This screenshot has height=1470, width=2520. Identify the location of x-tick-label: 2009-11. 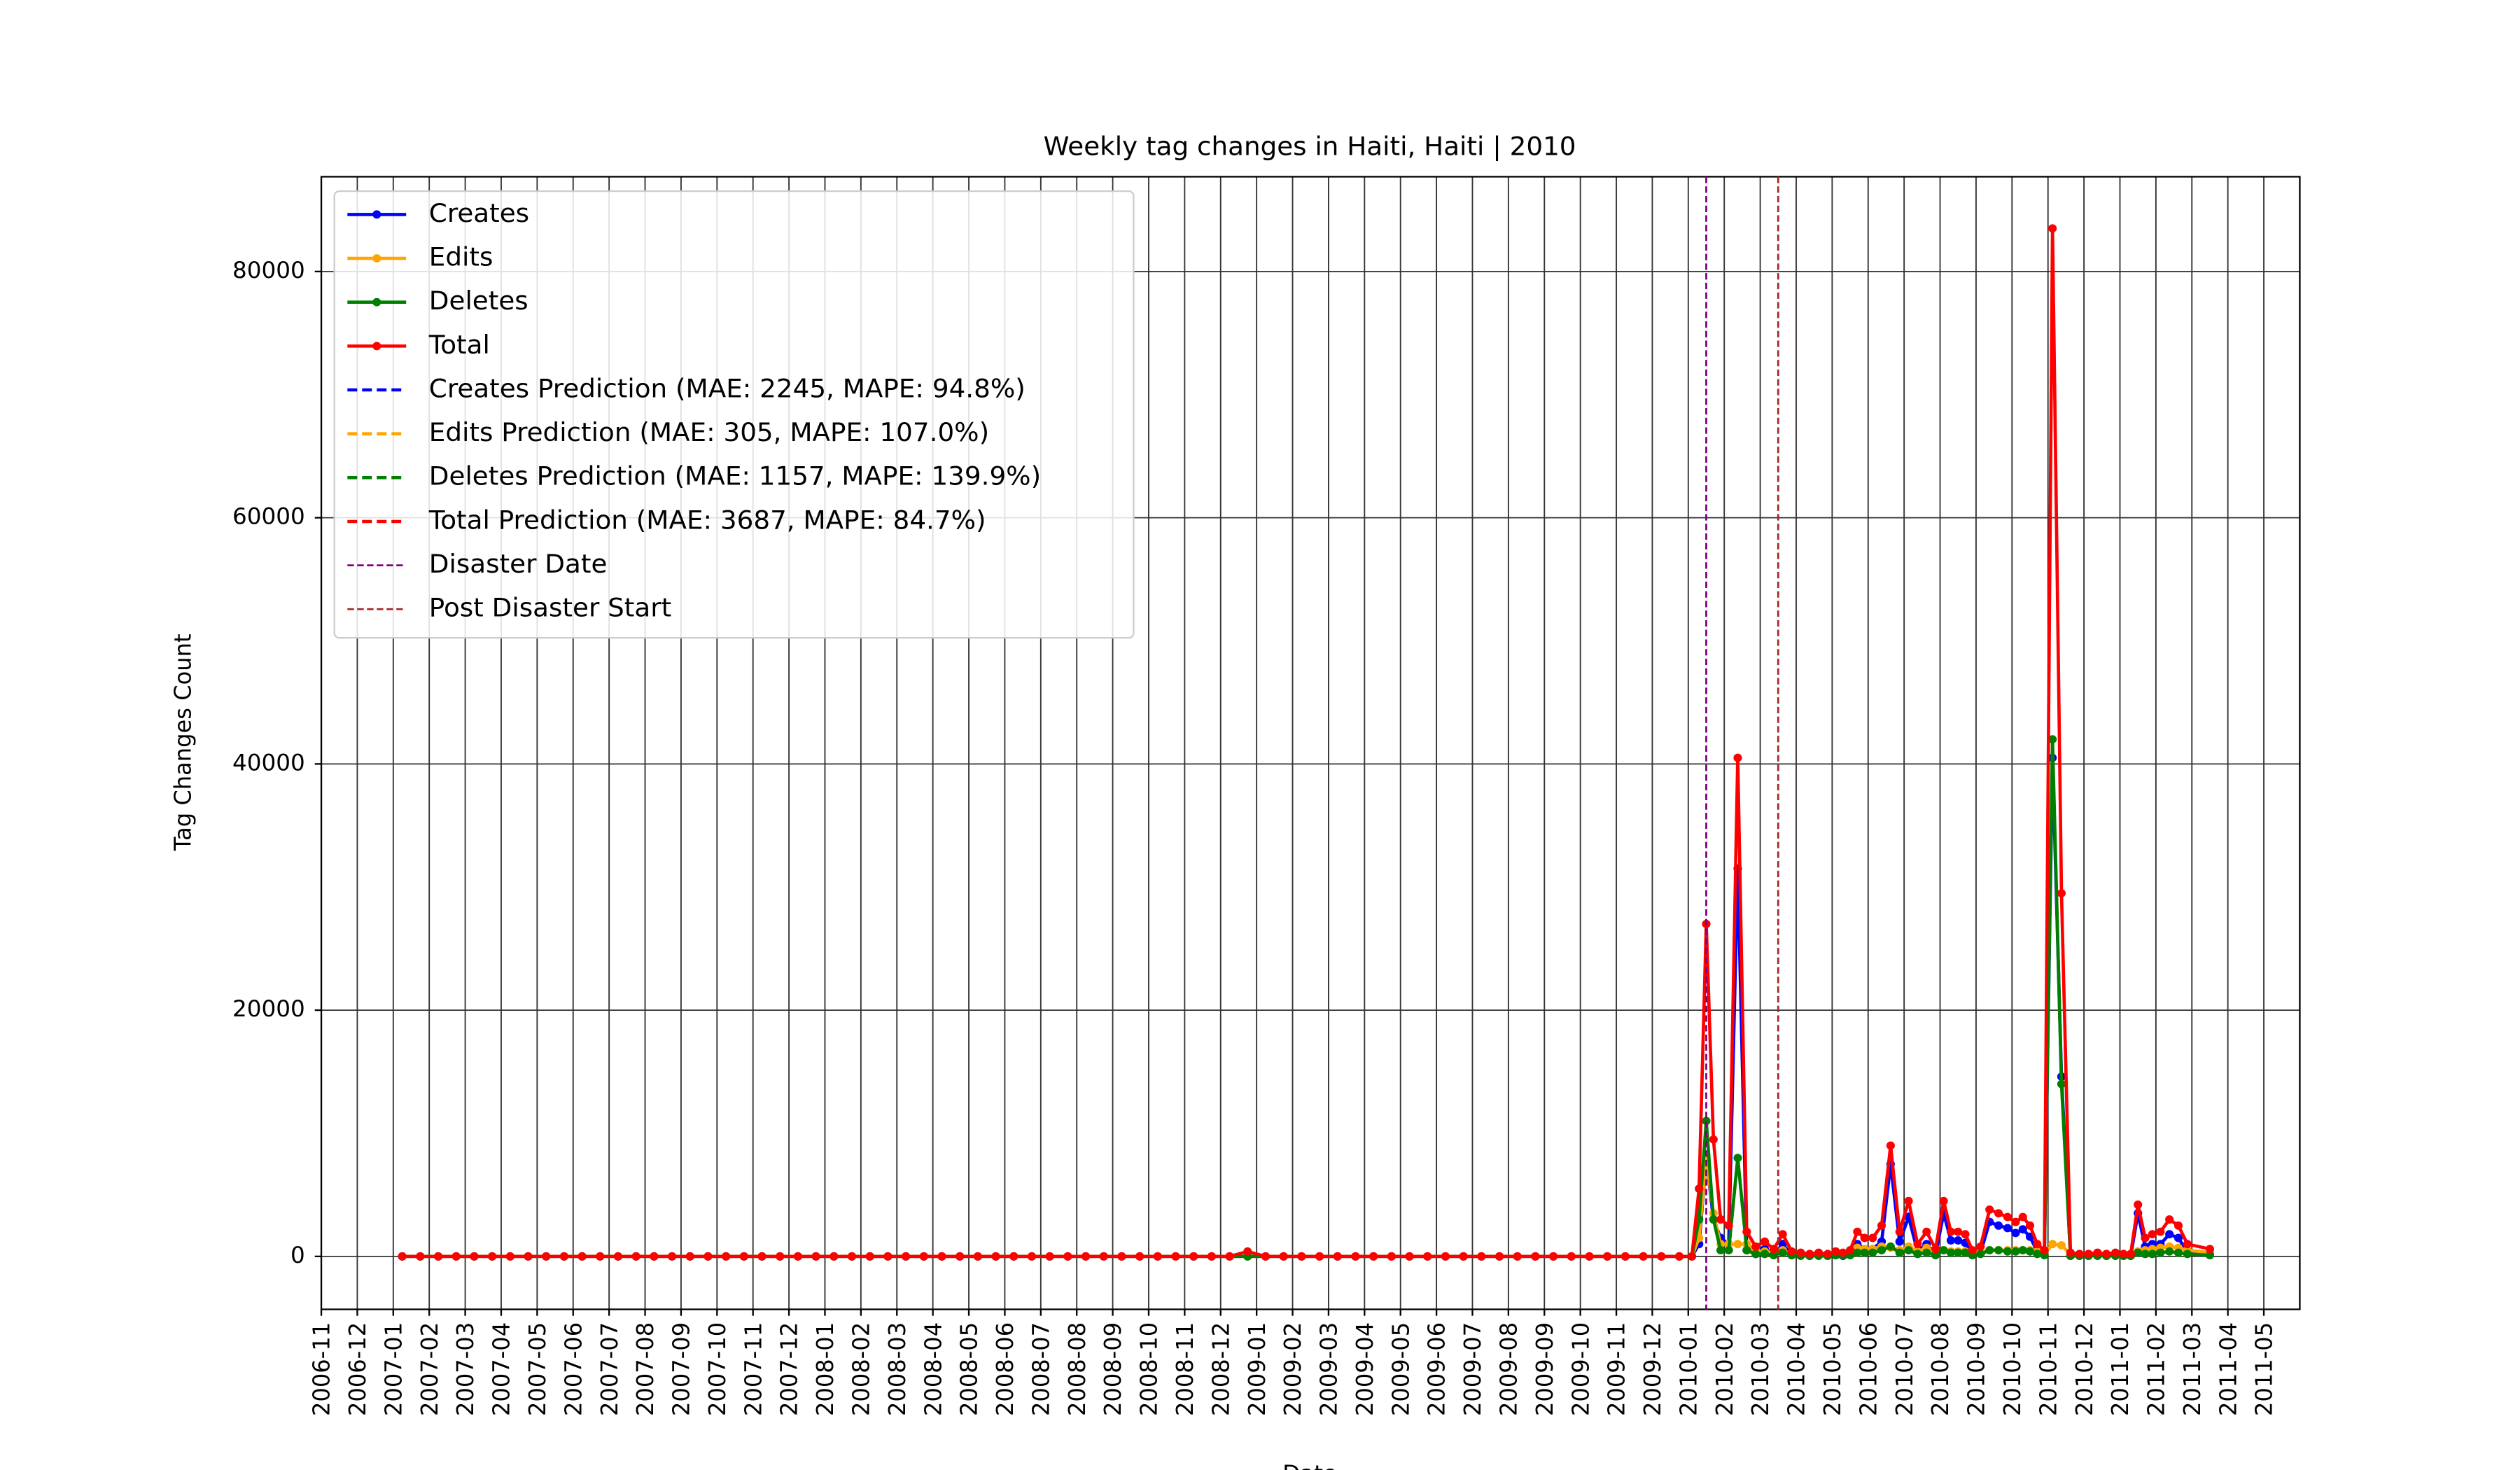
(1616, 1369).